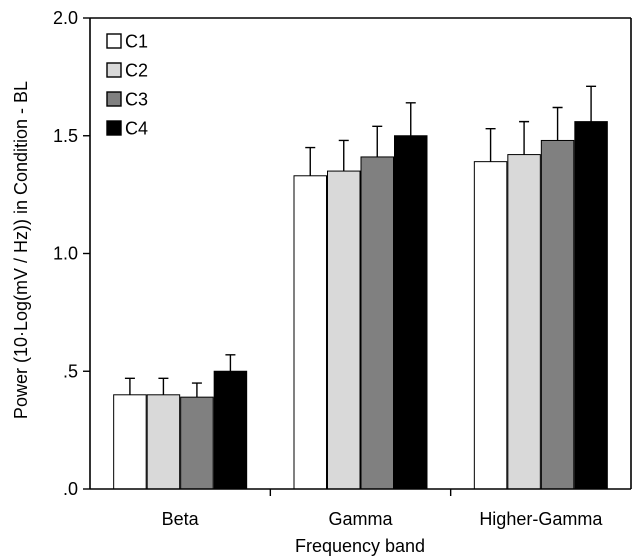 This screenshot has width=632, height=558. I want to click on legend-label: C3, so click(136, 100).